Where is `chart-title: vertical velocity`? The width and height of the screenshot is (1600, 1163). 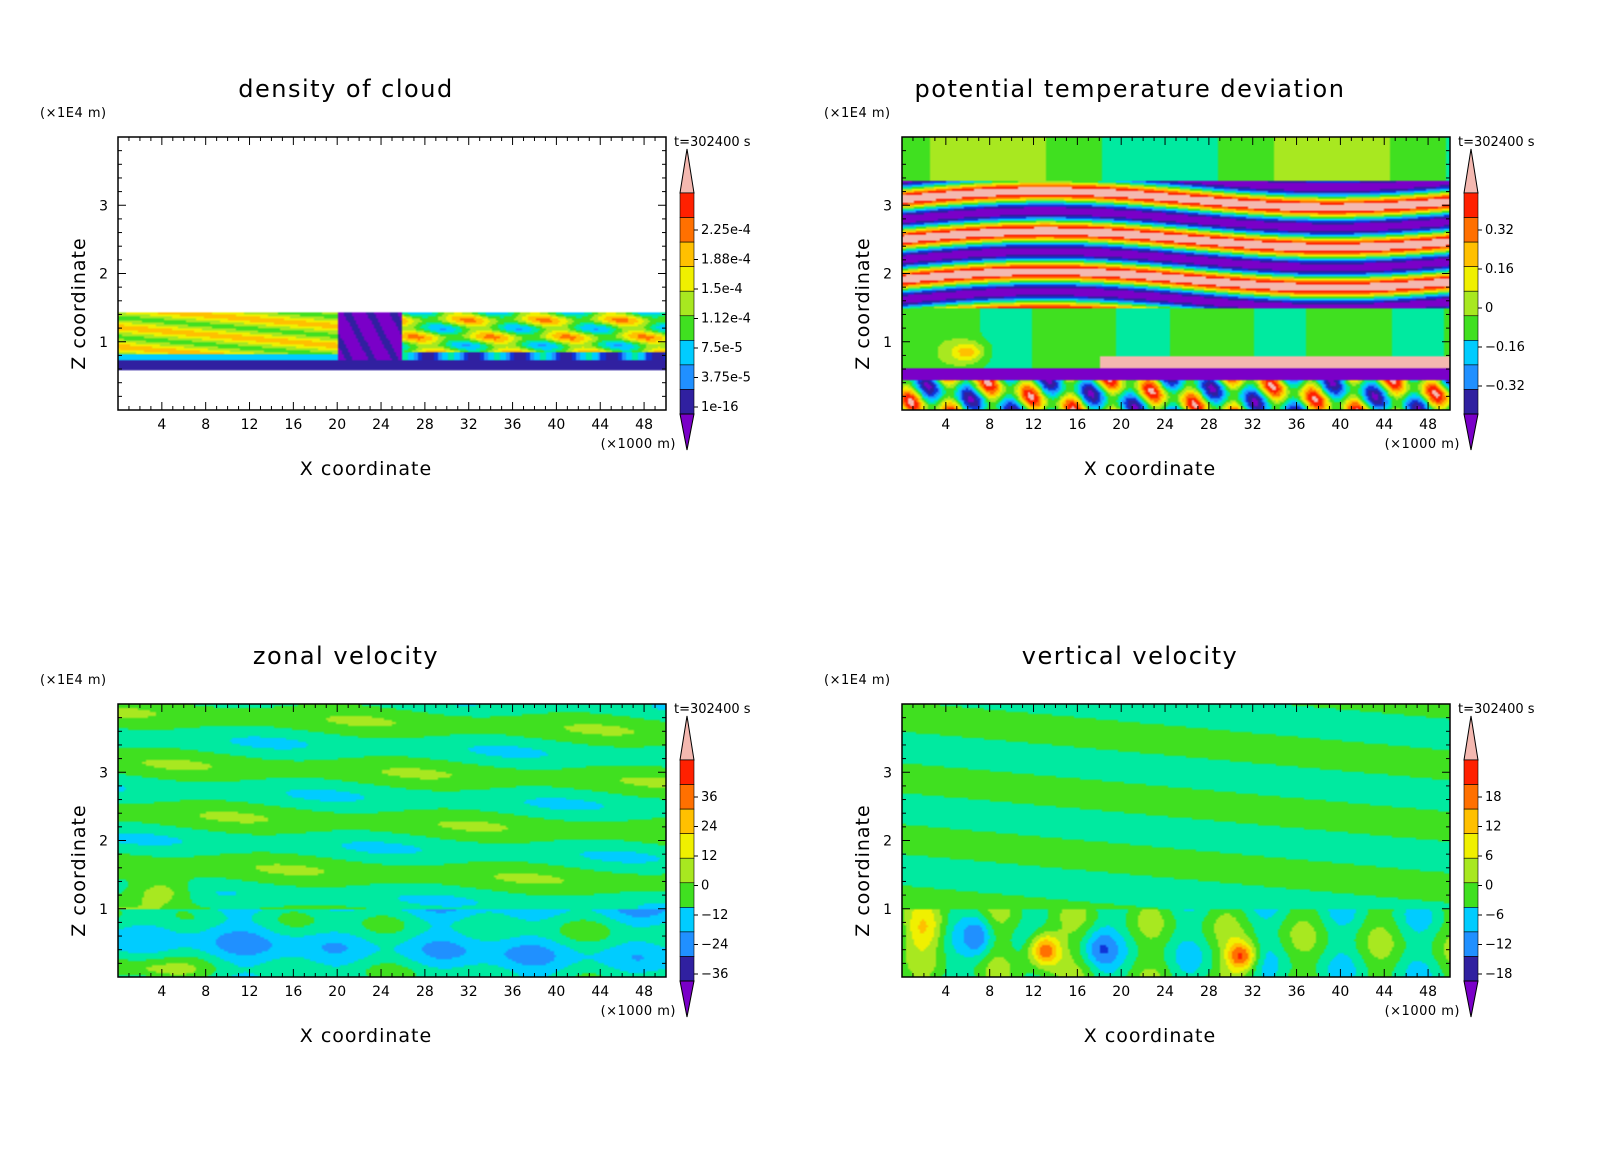
chart-title: vertical velocity is located at coordinates (1130, 656).